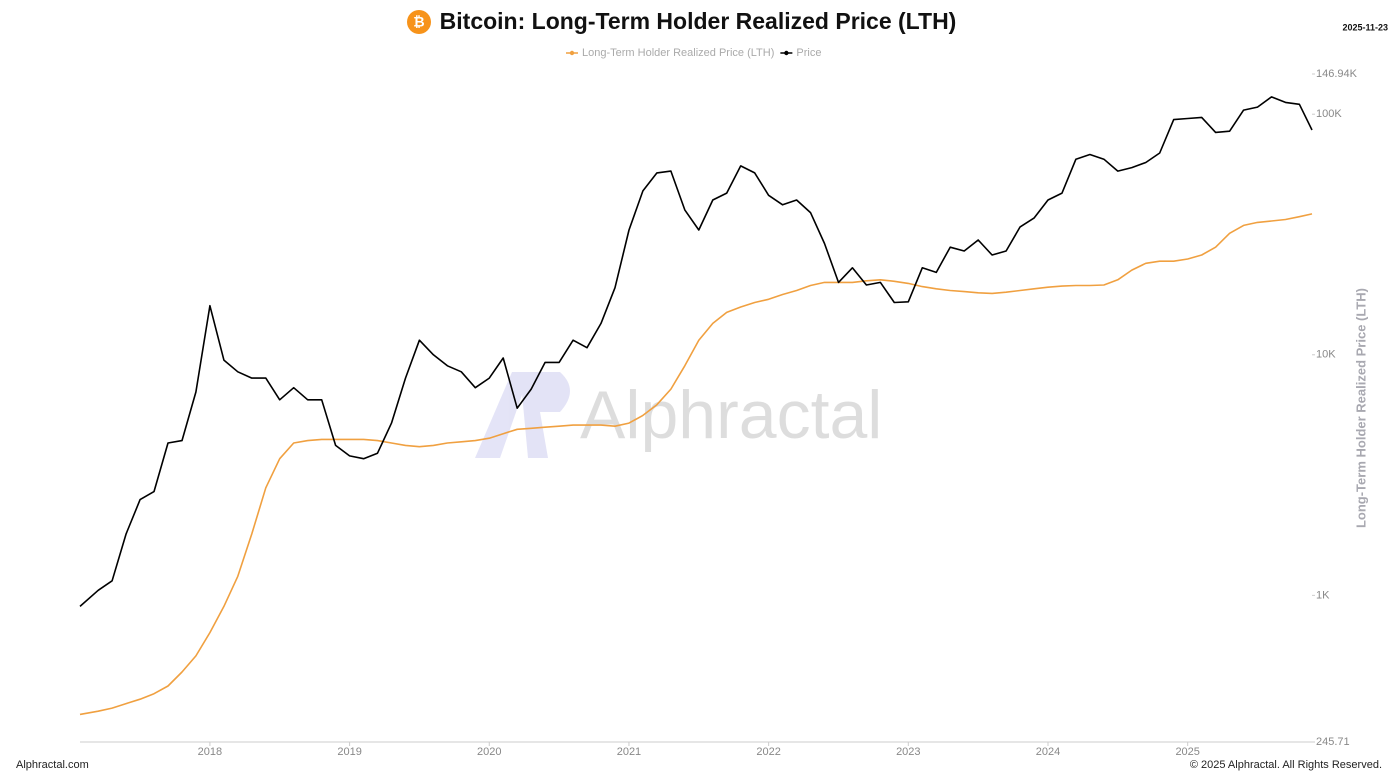  Describe the element at coordinates (1333, 742) in the screenshot. I see `y-tick-label: 245.71` at that location.